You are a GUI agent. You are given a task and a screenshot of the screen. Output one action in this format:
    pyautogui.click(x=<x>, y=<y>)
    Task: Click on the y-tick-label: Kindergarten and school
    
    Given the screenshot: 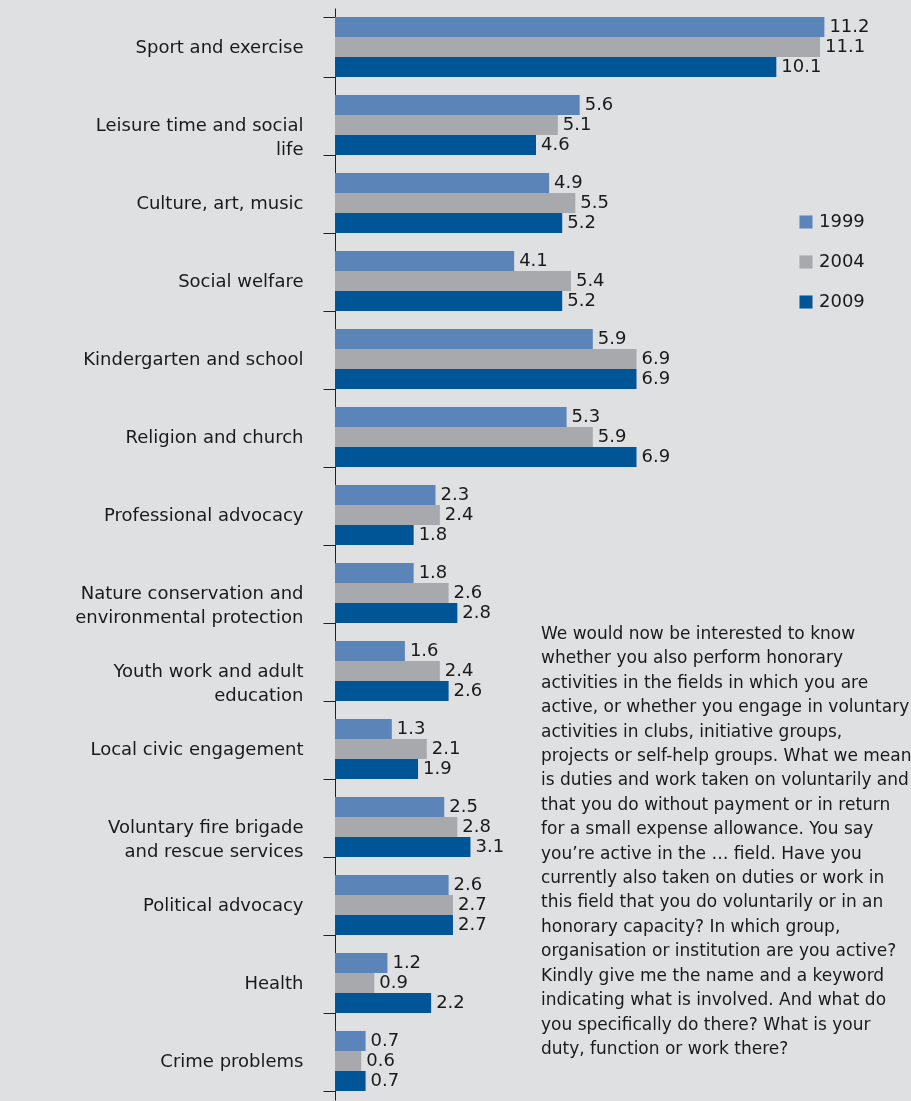 What is the action you would take?
    pyautogui.click(x=193, y=358)
    